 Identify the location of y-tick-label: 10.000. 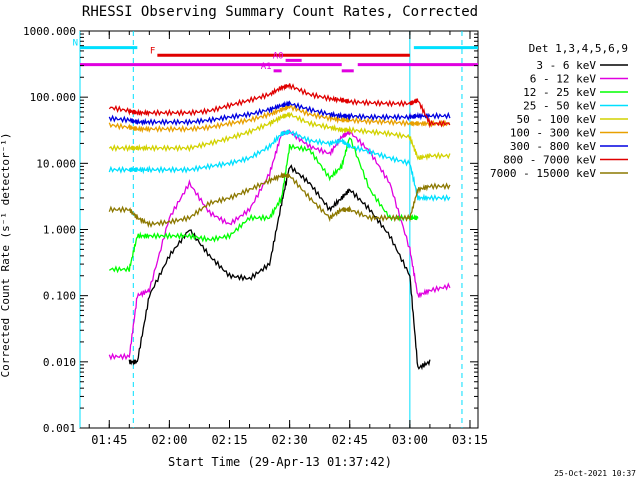
(56, 163).